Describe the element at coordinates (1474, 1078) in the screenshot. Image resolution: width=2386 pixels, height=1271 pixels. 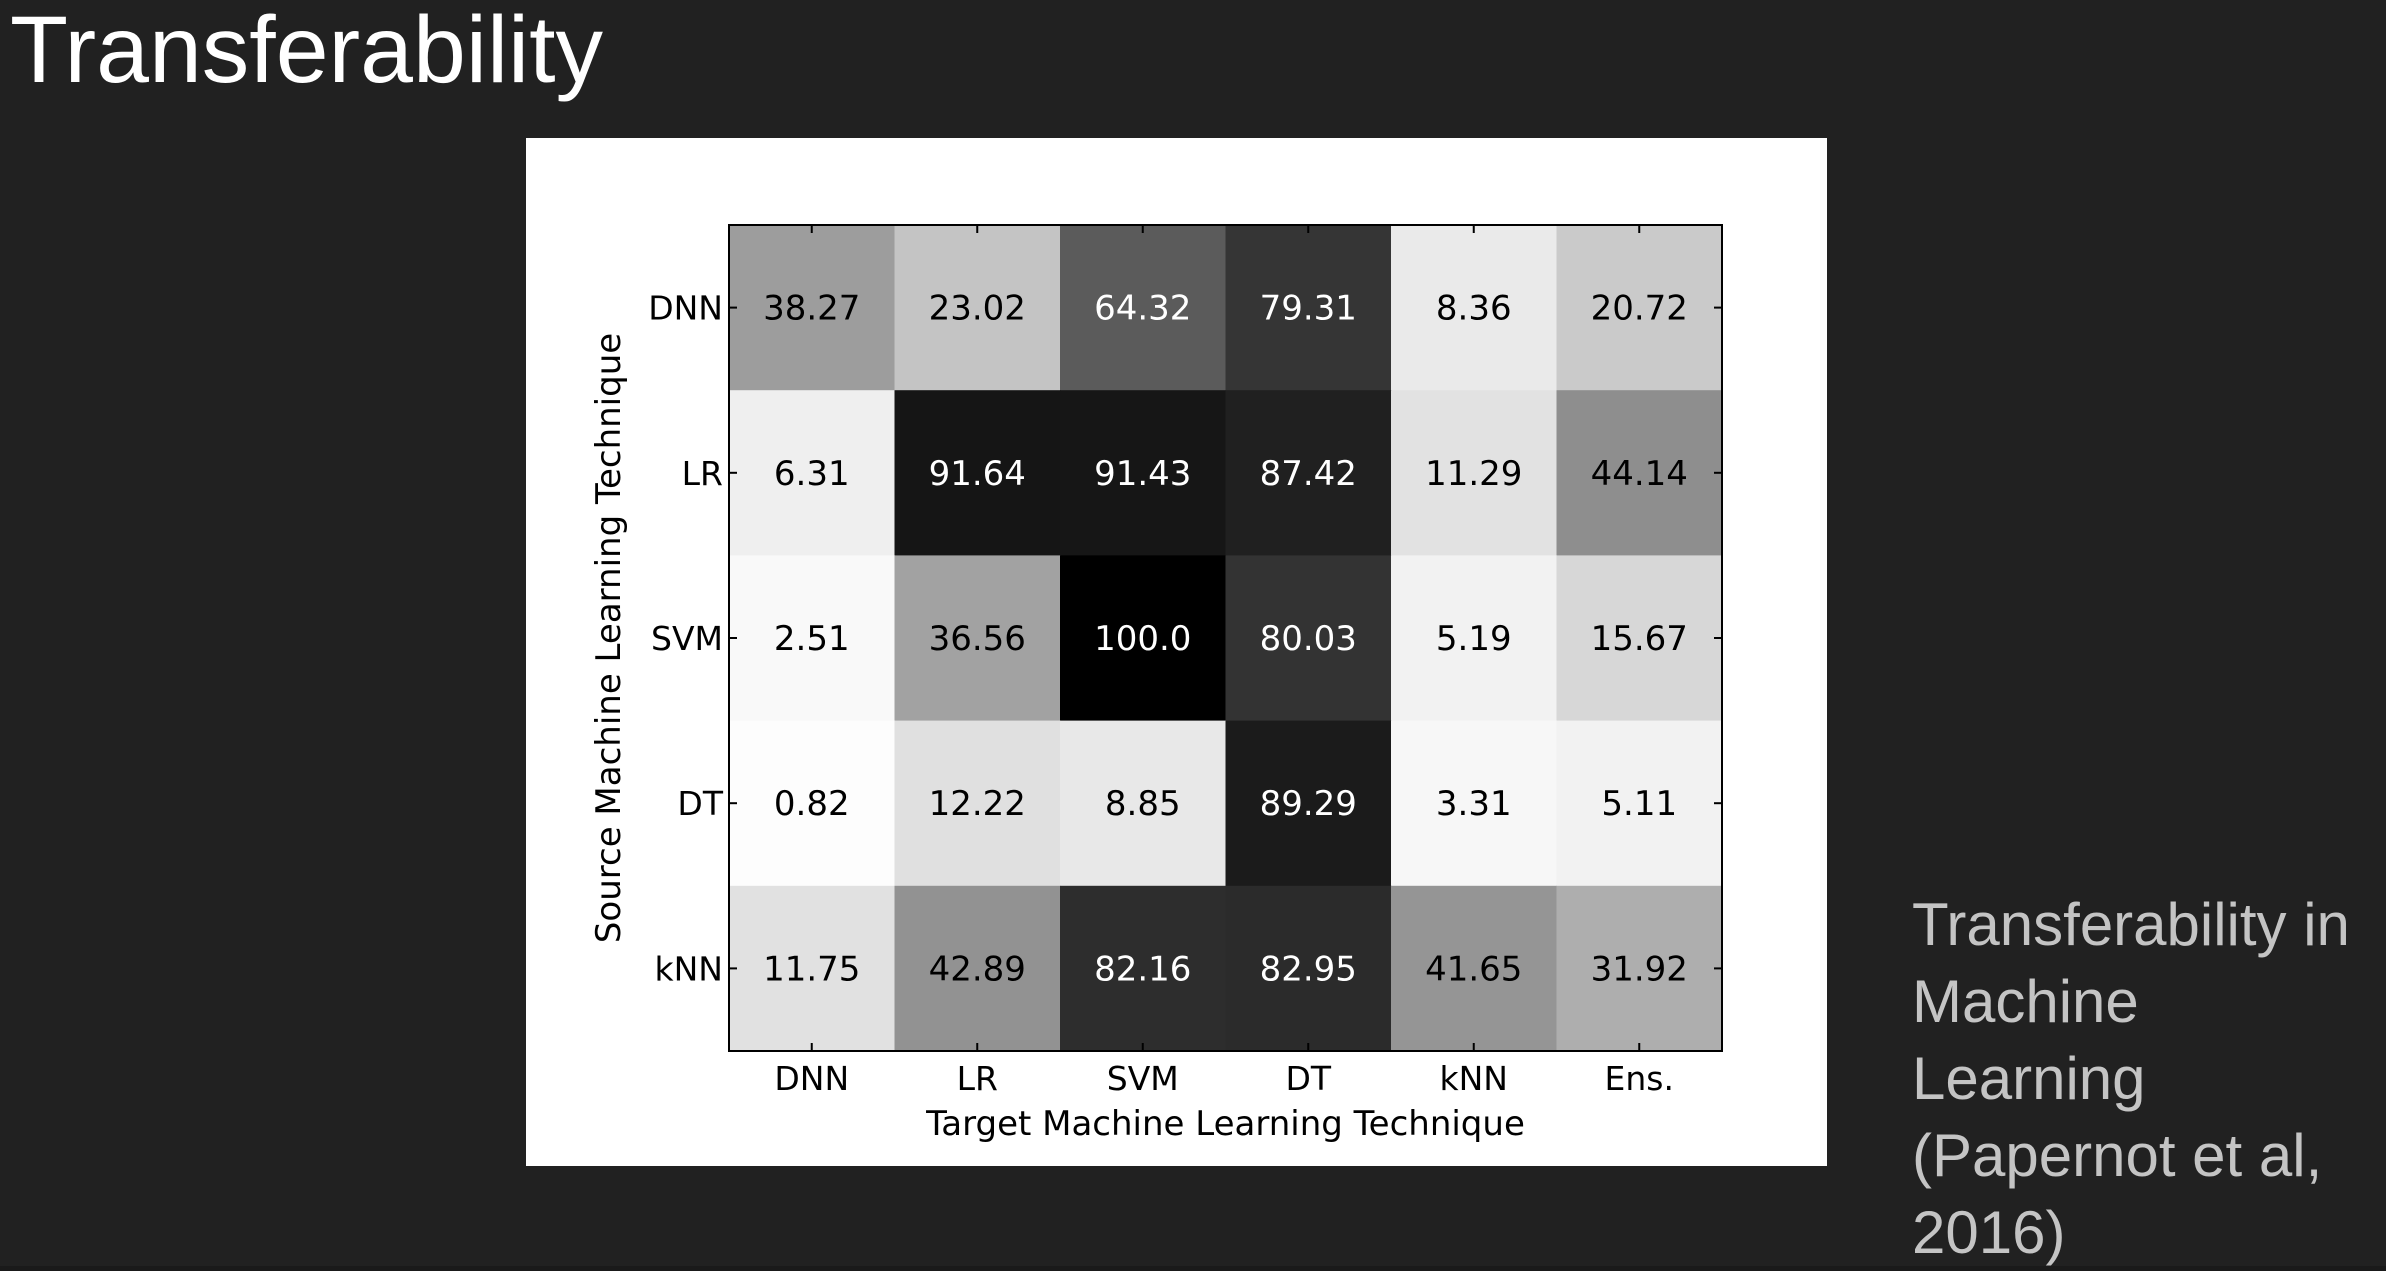
I see `x-tick-label: kNN` at that location.